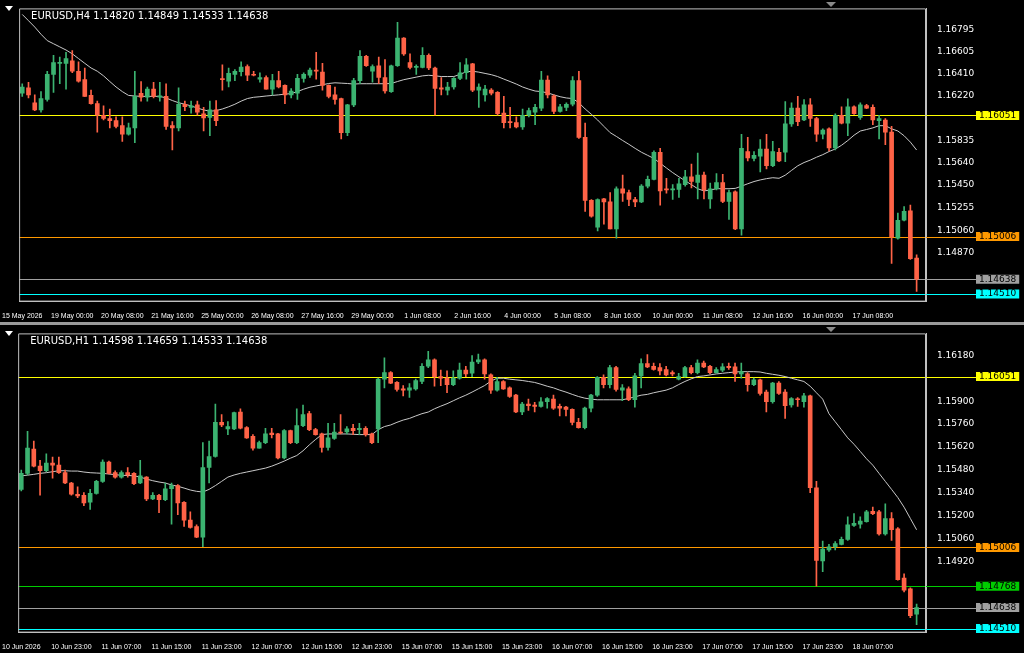 Image resolution: width=1024 pixels, height=653 pixels. I want to click on ref-line-label: 1.14768, so click(998, 585).